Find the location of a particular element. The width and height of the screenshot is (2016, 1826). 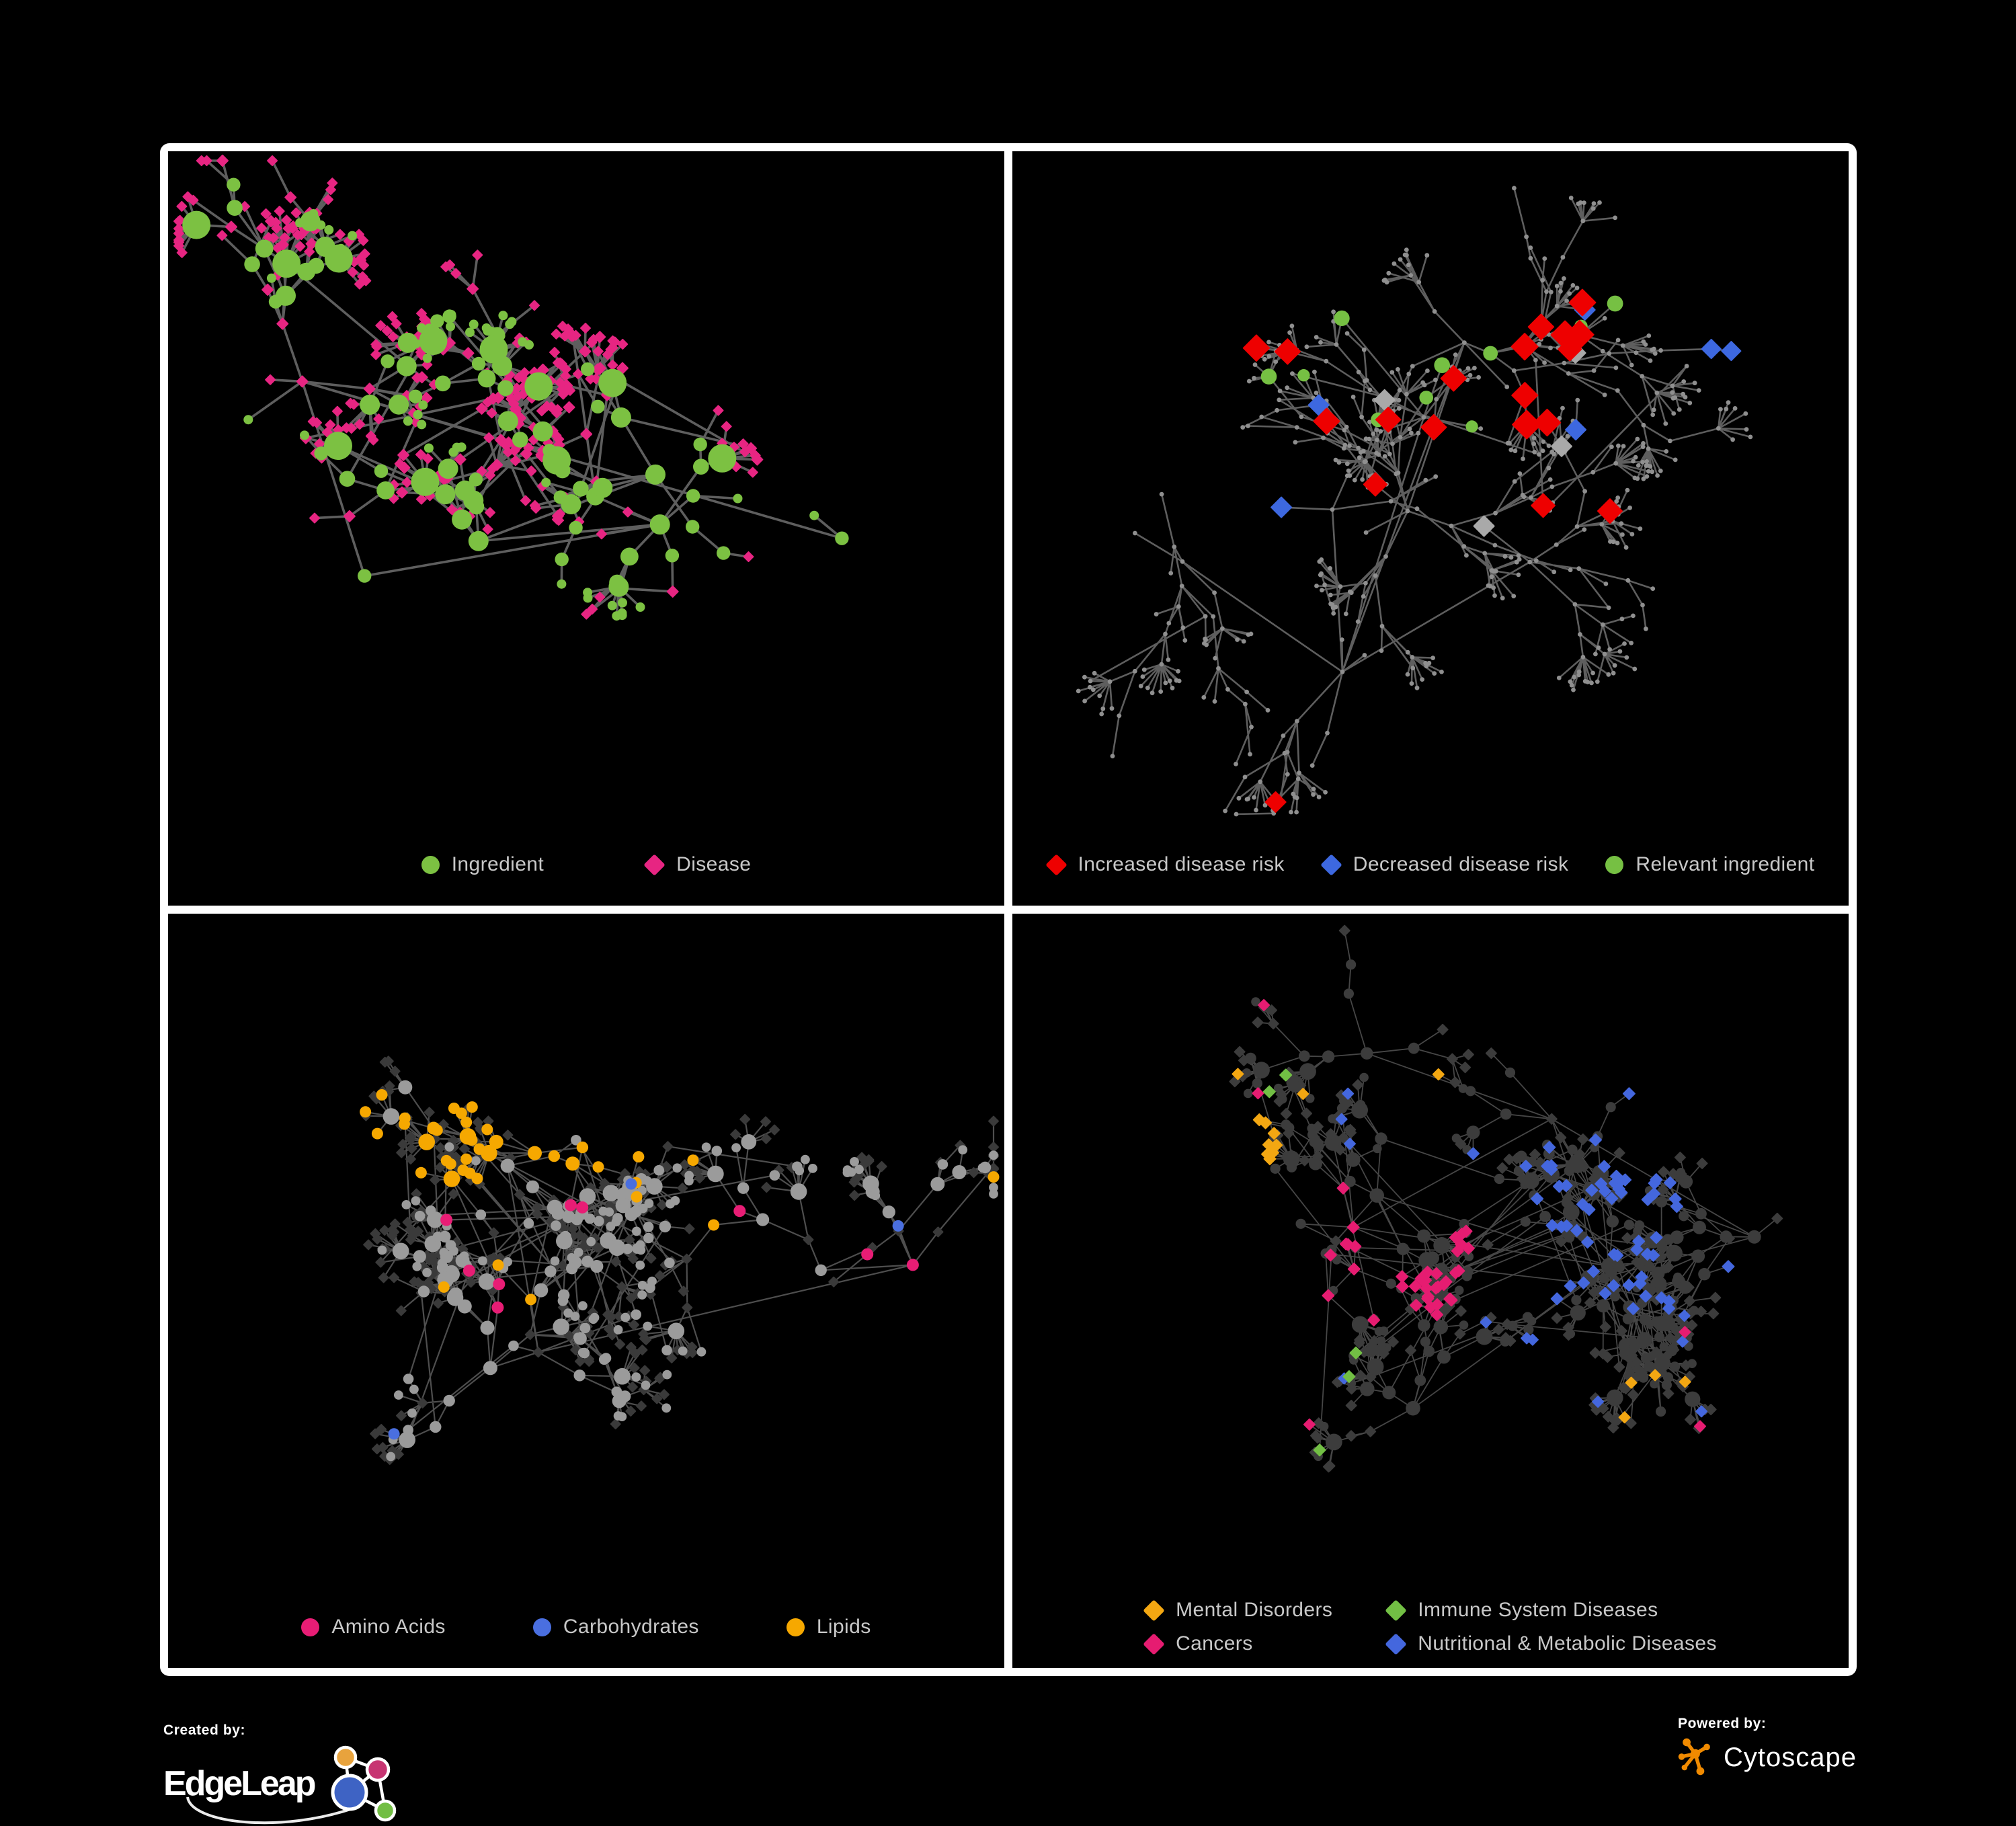

legend-item: Lipids is located at coordinates (828, 1627).